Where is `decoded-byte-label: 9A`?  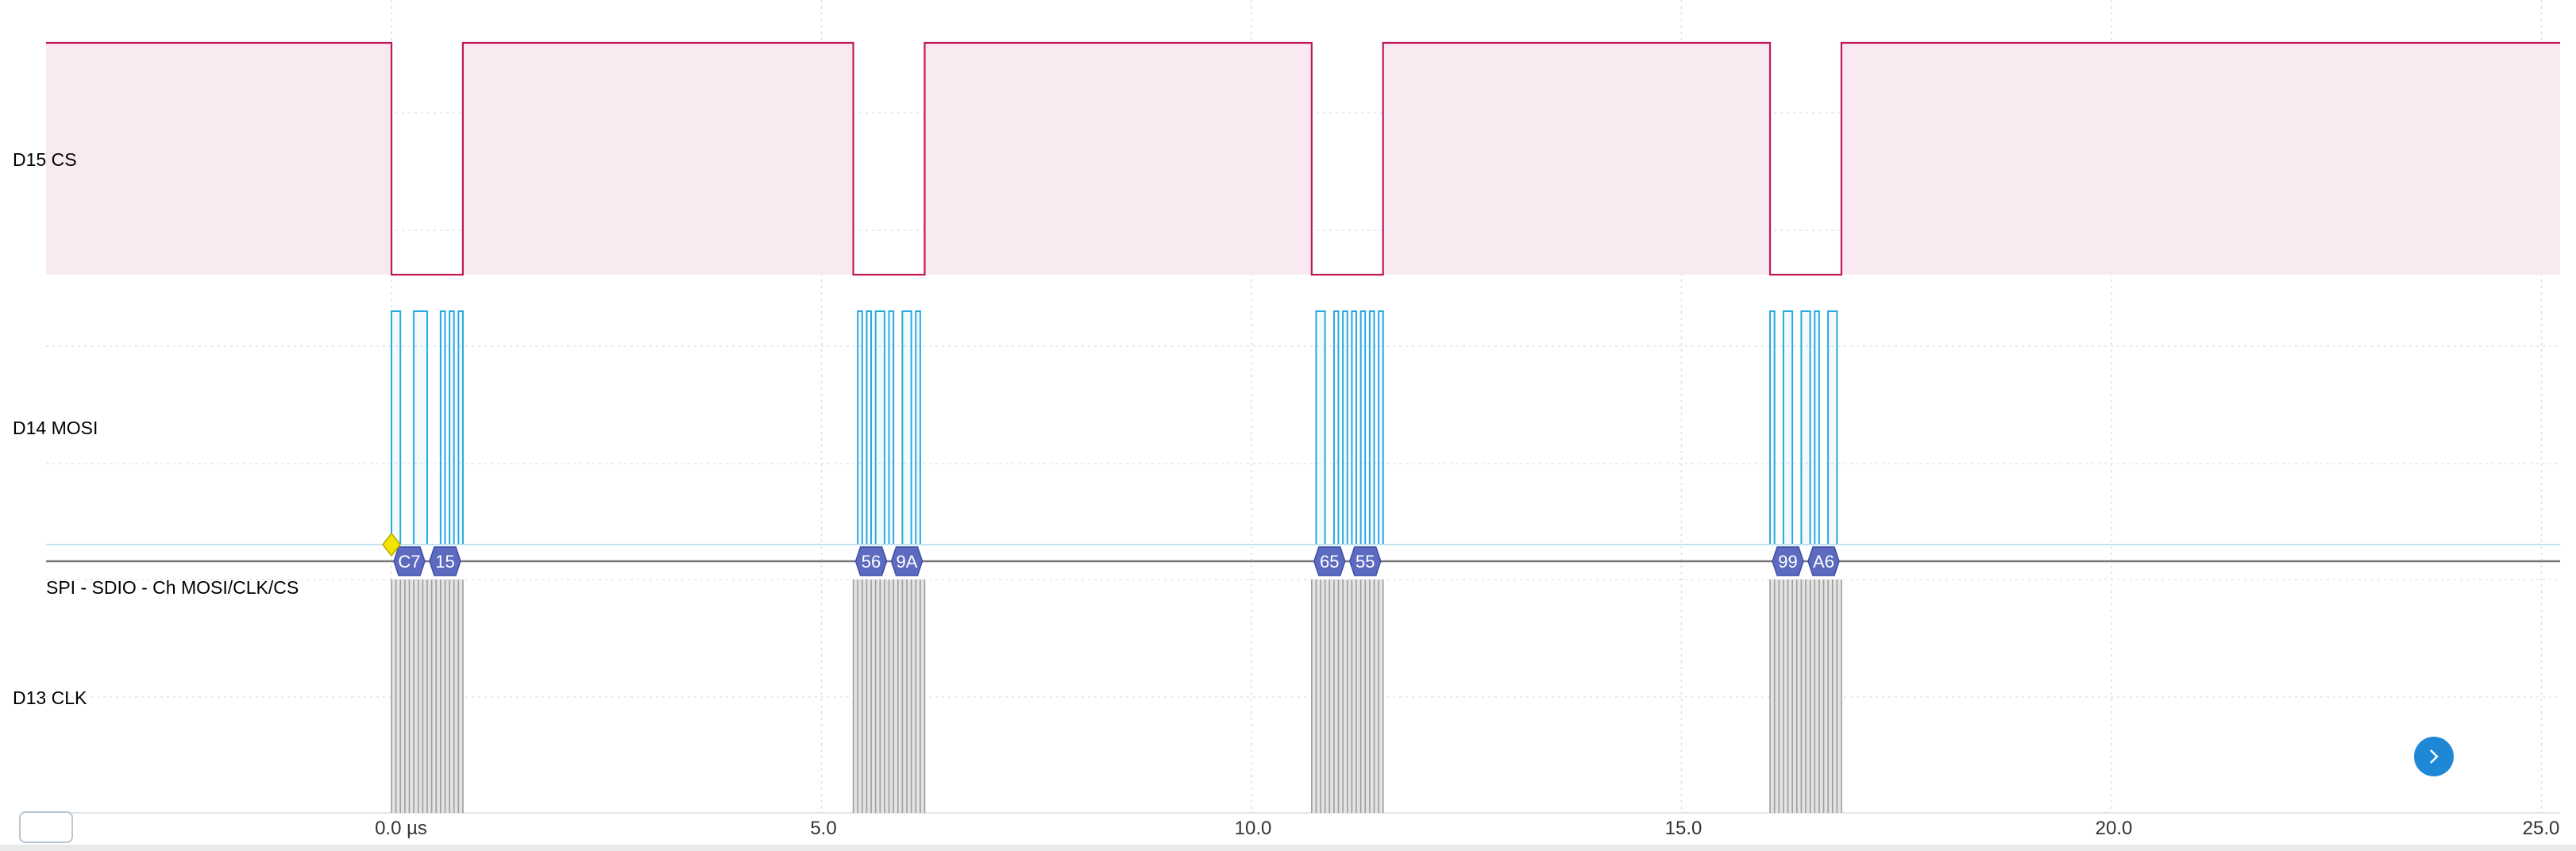
decoded-byte-label: 9A is located at coordinates (907, 562).